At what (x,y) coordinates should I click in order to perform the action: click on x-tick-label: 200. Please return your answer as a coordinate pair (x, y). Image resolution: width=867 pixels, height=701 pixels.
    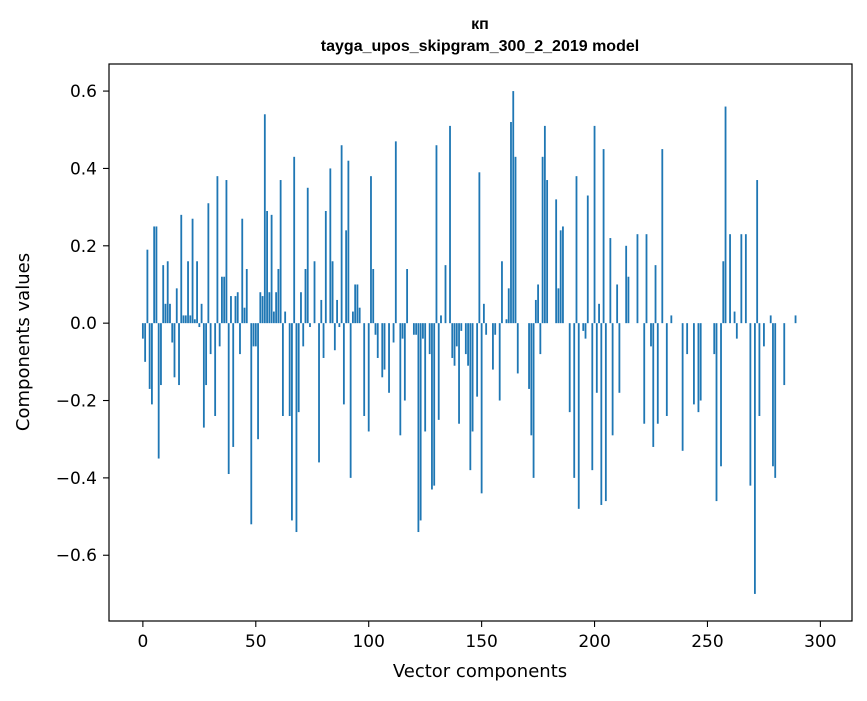
    Looking at the image, I should click on (594, 642).